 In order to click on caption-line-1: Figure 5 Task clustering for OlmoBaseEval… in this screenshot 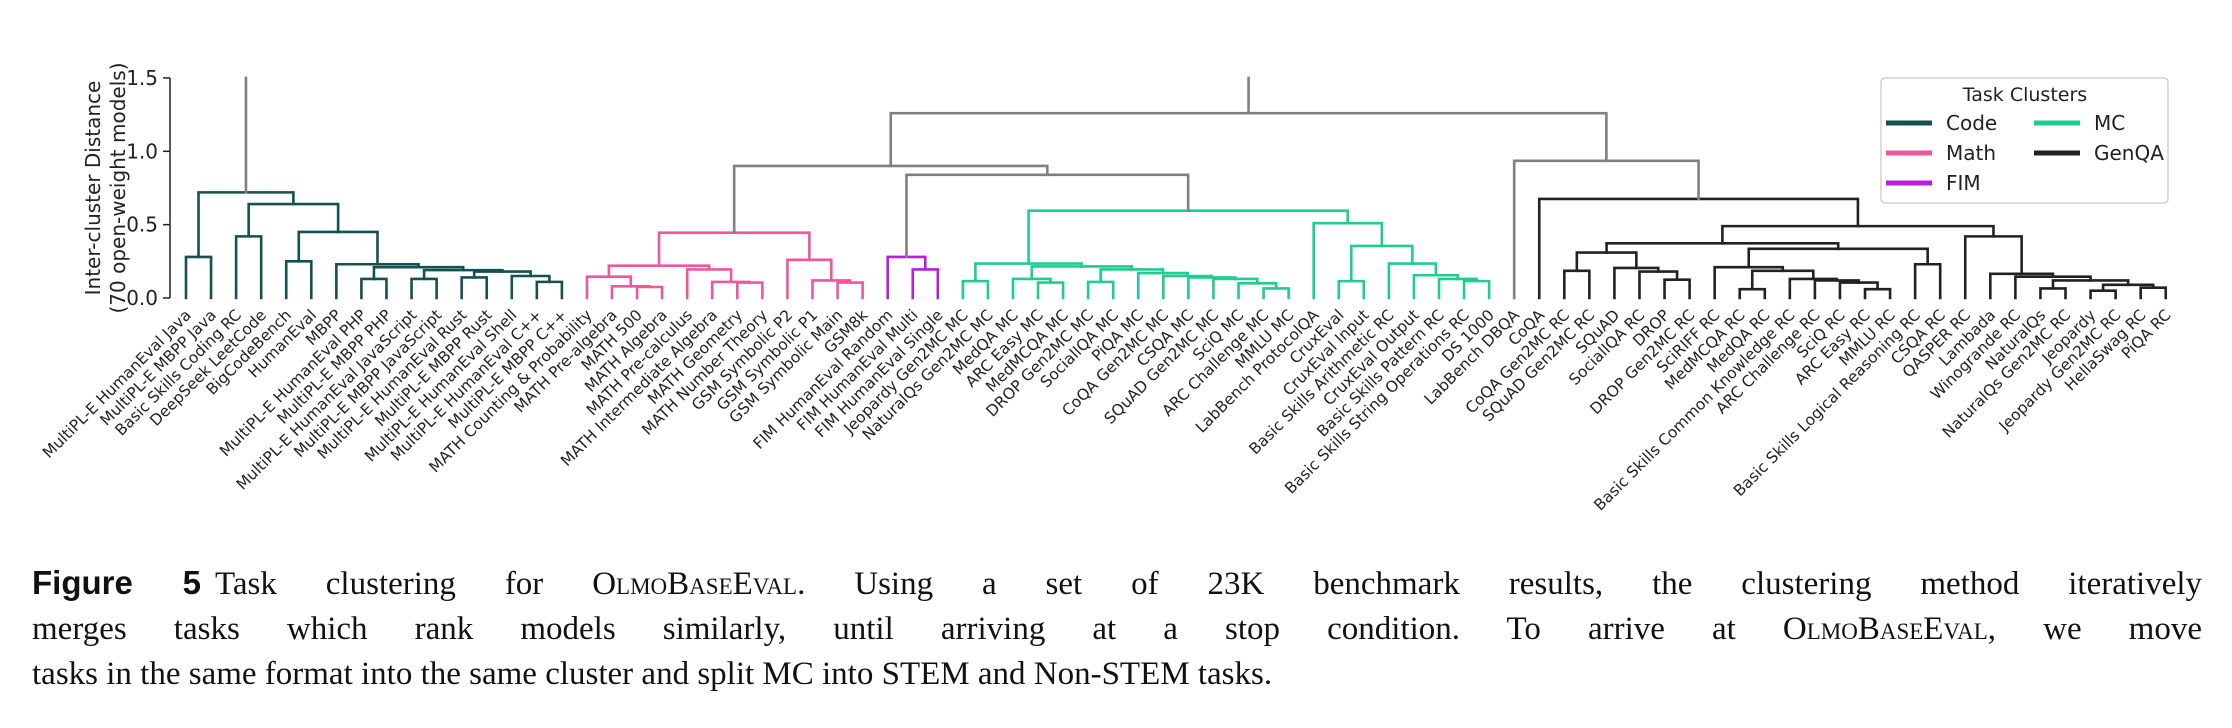, I will do `click(1117, 583)`.